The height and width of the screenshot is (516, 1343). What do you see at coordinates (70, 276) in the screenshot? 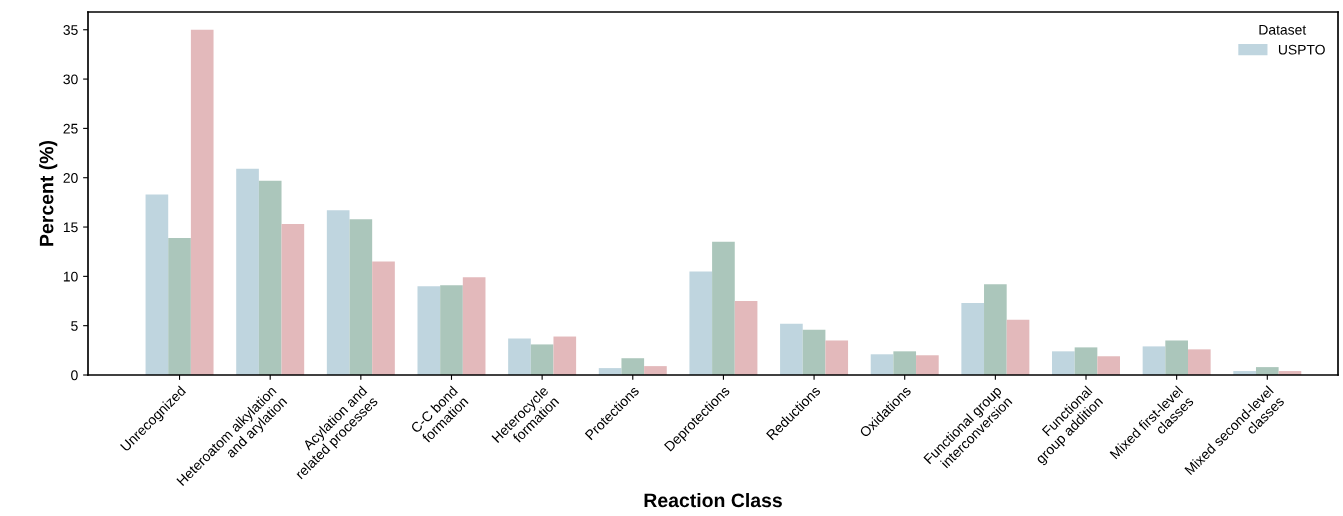
I see `y-tick-label: 10` at bounding box center [70, 276].